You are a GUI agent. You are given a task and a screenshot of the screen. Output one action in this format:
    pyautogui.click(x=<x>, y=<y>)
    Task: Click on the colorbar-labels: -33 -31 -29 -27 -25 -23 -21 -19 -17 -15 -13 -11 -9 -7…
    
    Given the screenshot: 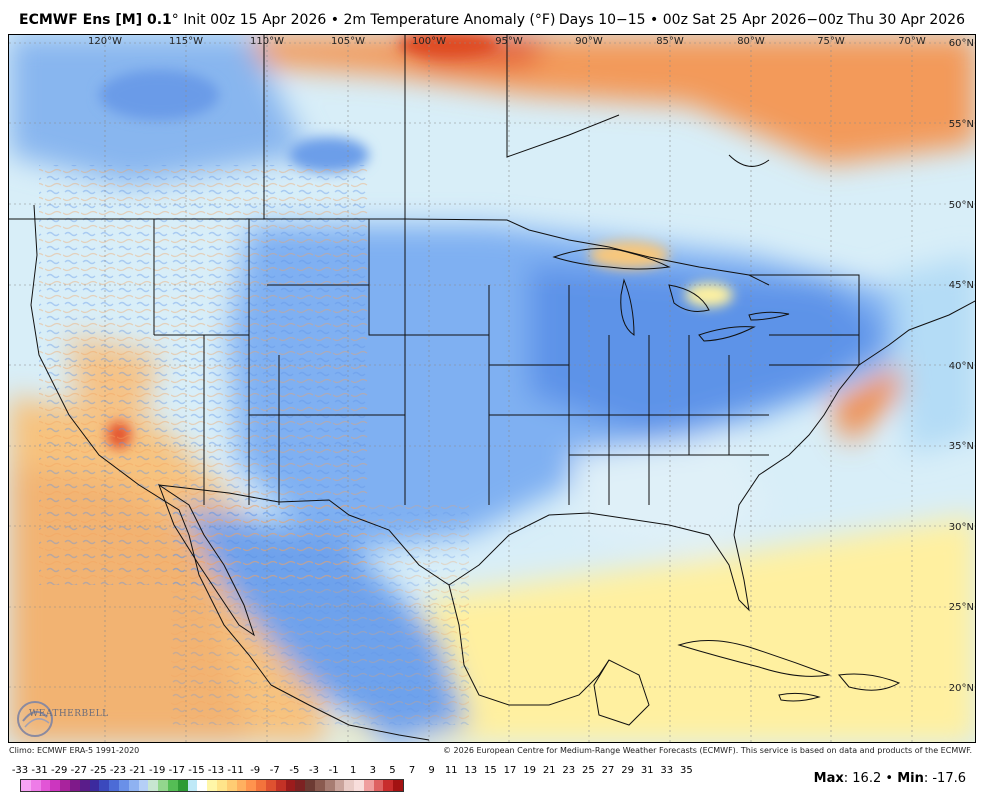 What is the action you would take?
    pyautogui.click(x=362, y=772)
    